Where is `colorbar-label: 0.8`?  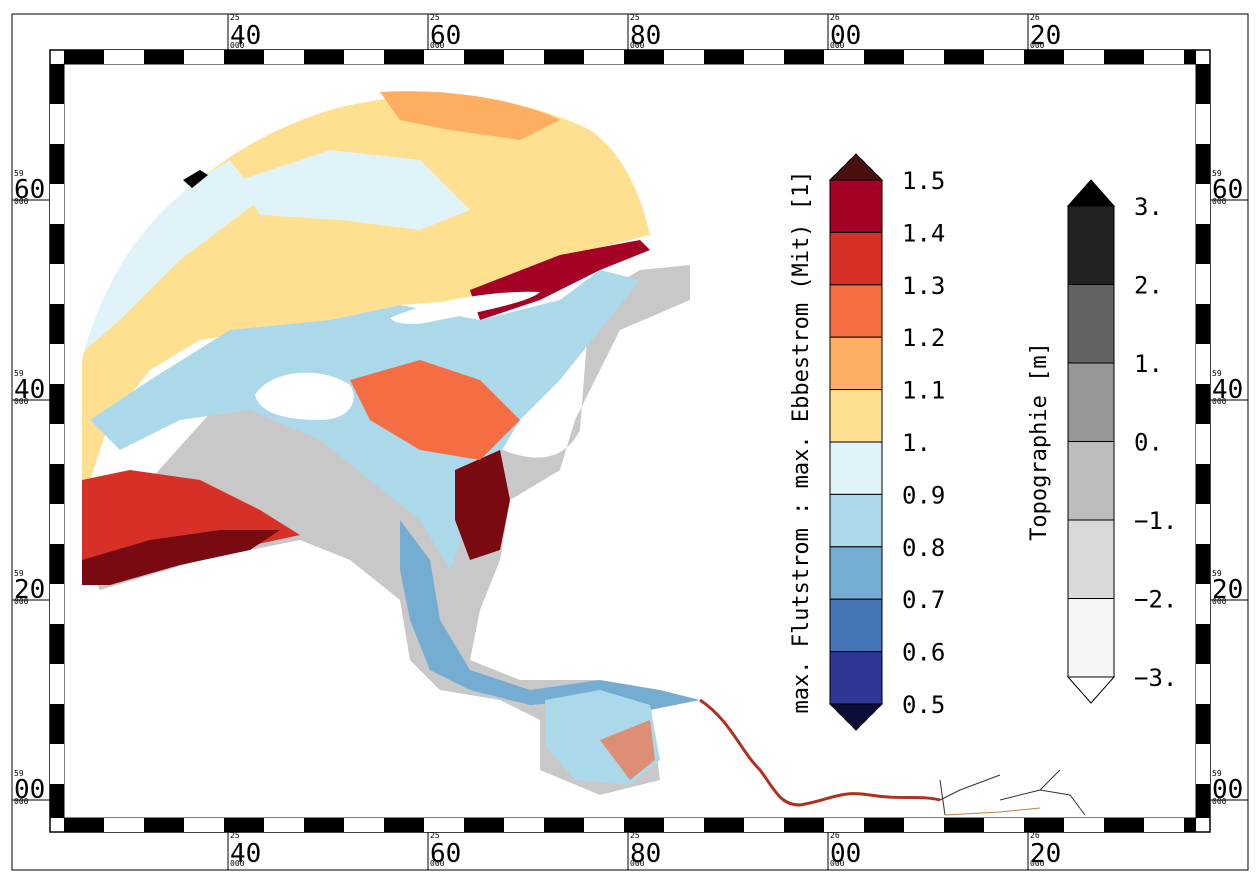
colorbar-label: 0.8 is located at coordinates (923, 548).